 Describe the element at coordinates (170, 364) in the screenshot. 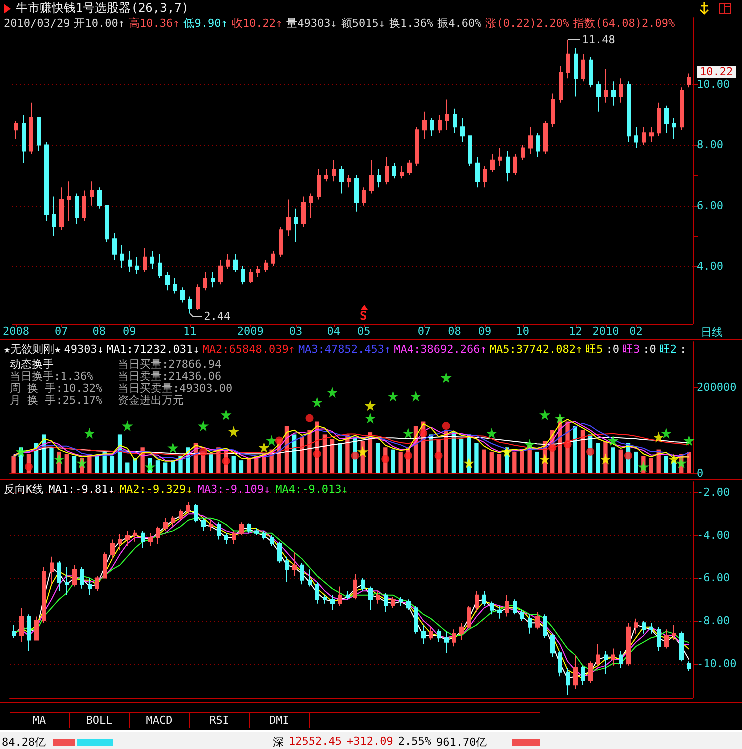

I see `annotation: 当日买量:27866.94` at that location.